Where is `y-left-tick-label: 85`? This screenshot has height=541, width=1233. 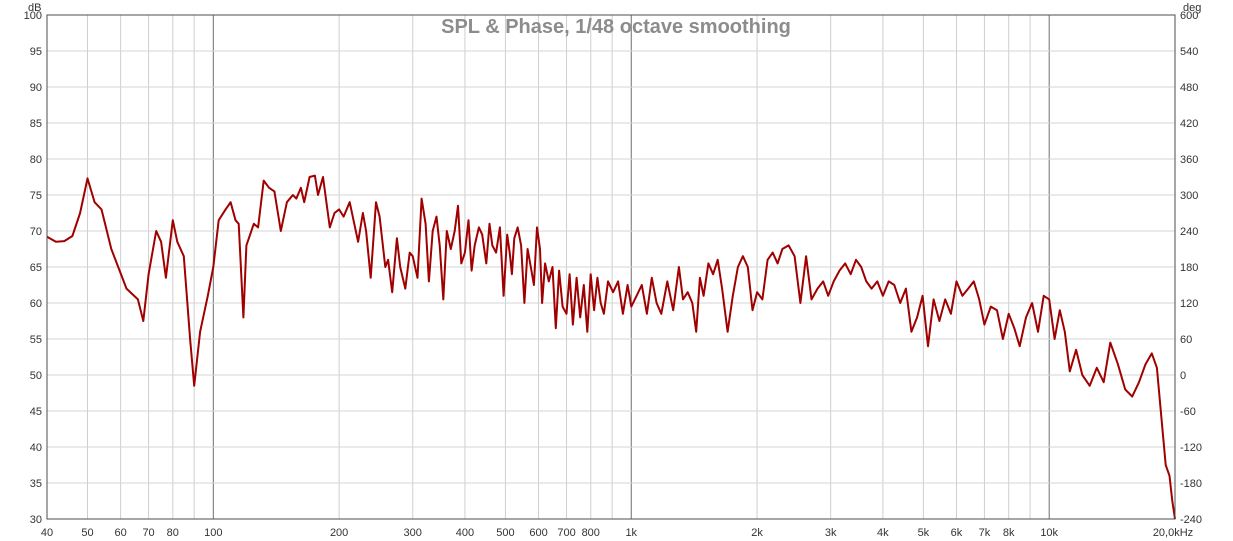
y-left-tick-label: 85 is located at coordinates (36, 124).